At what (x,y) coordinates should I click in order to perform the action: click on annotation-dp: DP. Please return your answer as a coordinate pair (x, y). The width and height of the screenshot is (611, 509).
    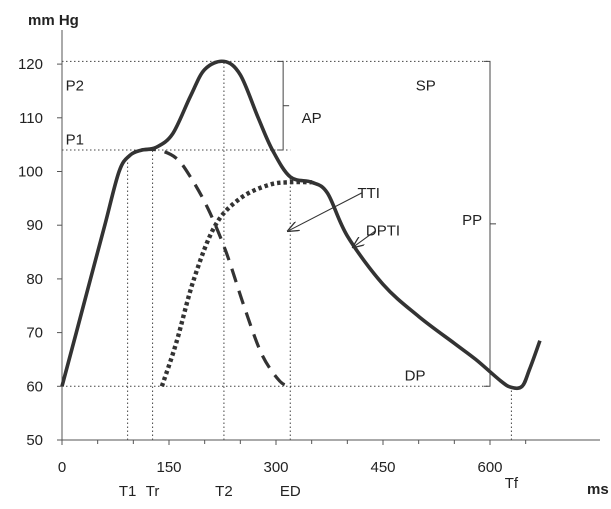
    Looking at the image, I should click on (415, 376).